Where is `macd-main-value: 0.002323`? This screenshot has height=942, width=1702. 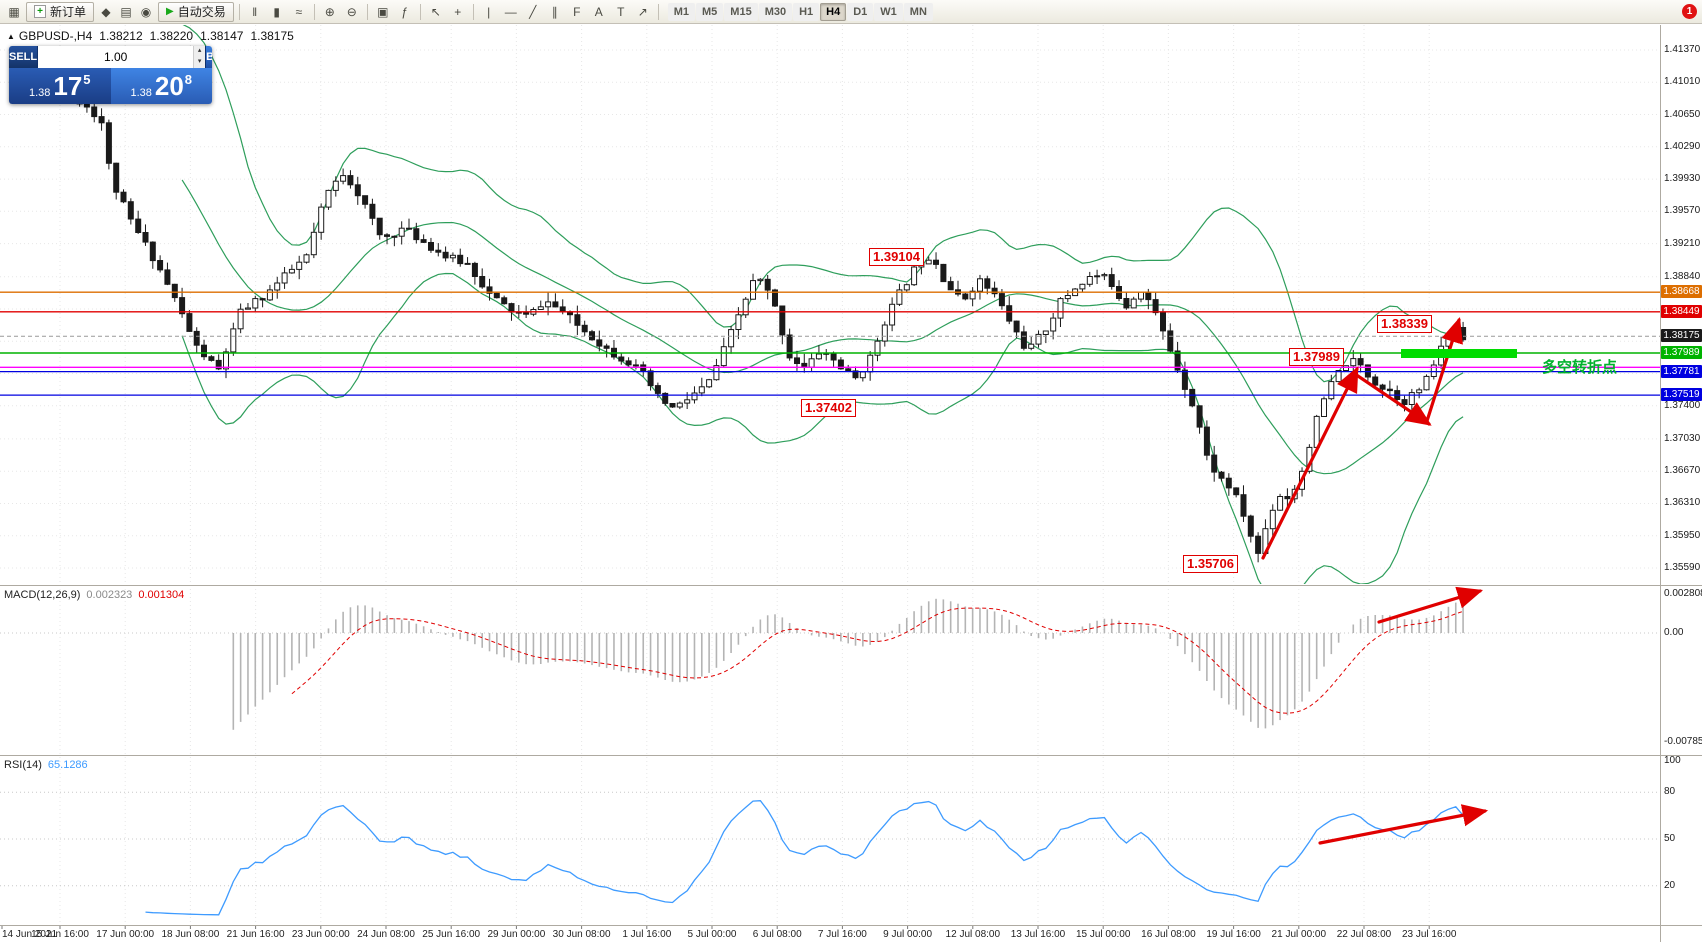
macd-main-value: 0.002323 is located at coordinates (109, 595).